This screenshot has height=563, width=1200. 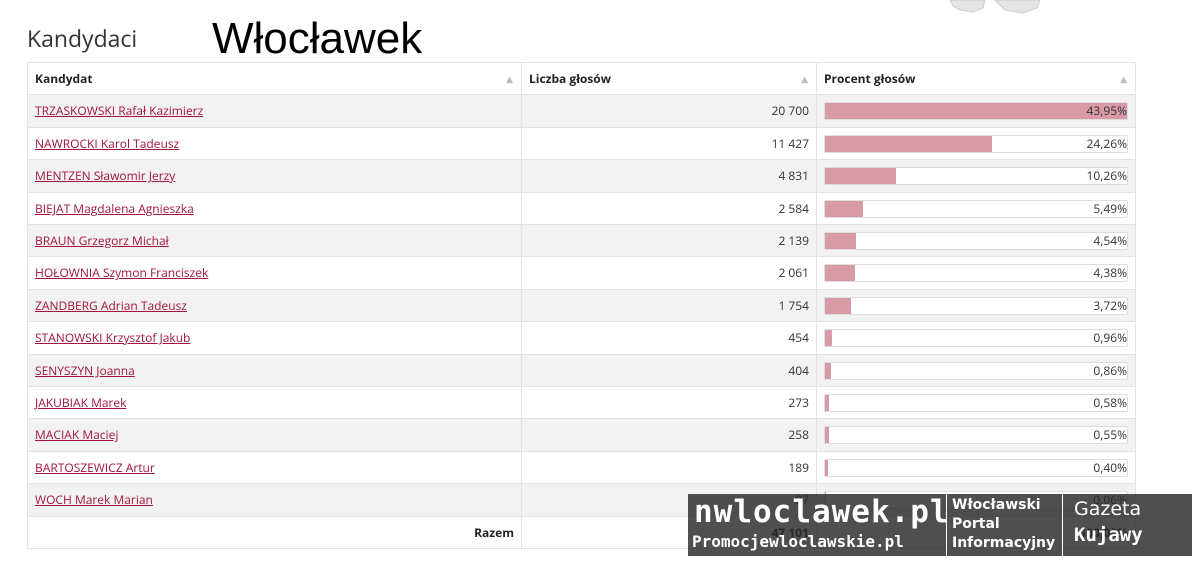 I want to click on votes-cell: 4 831, so click(x=669, y=176).